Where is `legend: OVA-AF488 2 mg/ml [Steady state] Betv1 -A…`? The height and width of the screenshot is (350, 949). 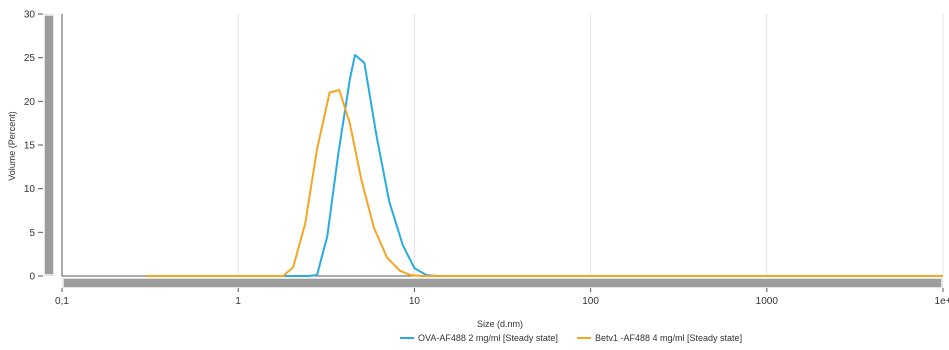 legend: OVA-AF488 2 mg/ml [Steady state] Betv1 -A… is located at coordinates (571, 338).